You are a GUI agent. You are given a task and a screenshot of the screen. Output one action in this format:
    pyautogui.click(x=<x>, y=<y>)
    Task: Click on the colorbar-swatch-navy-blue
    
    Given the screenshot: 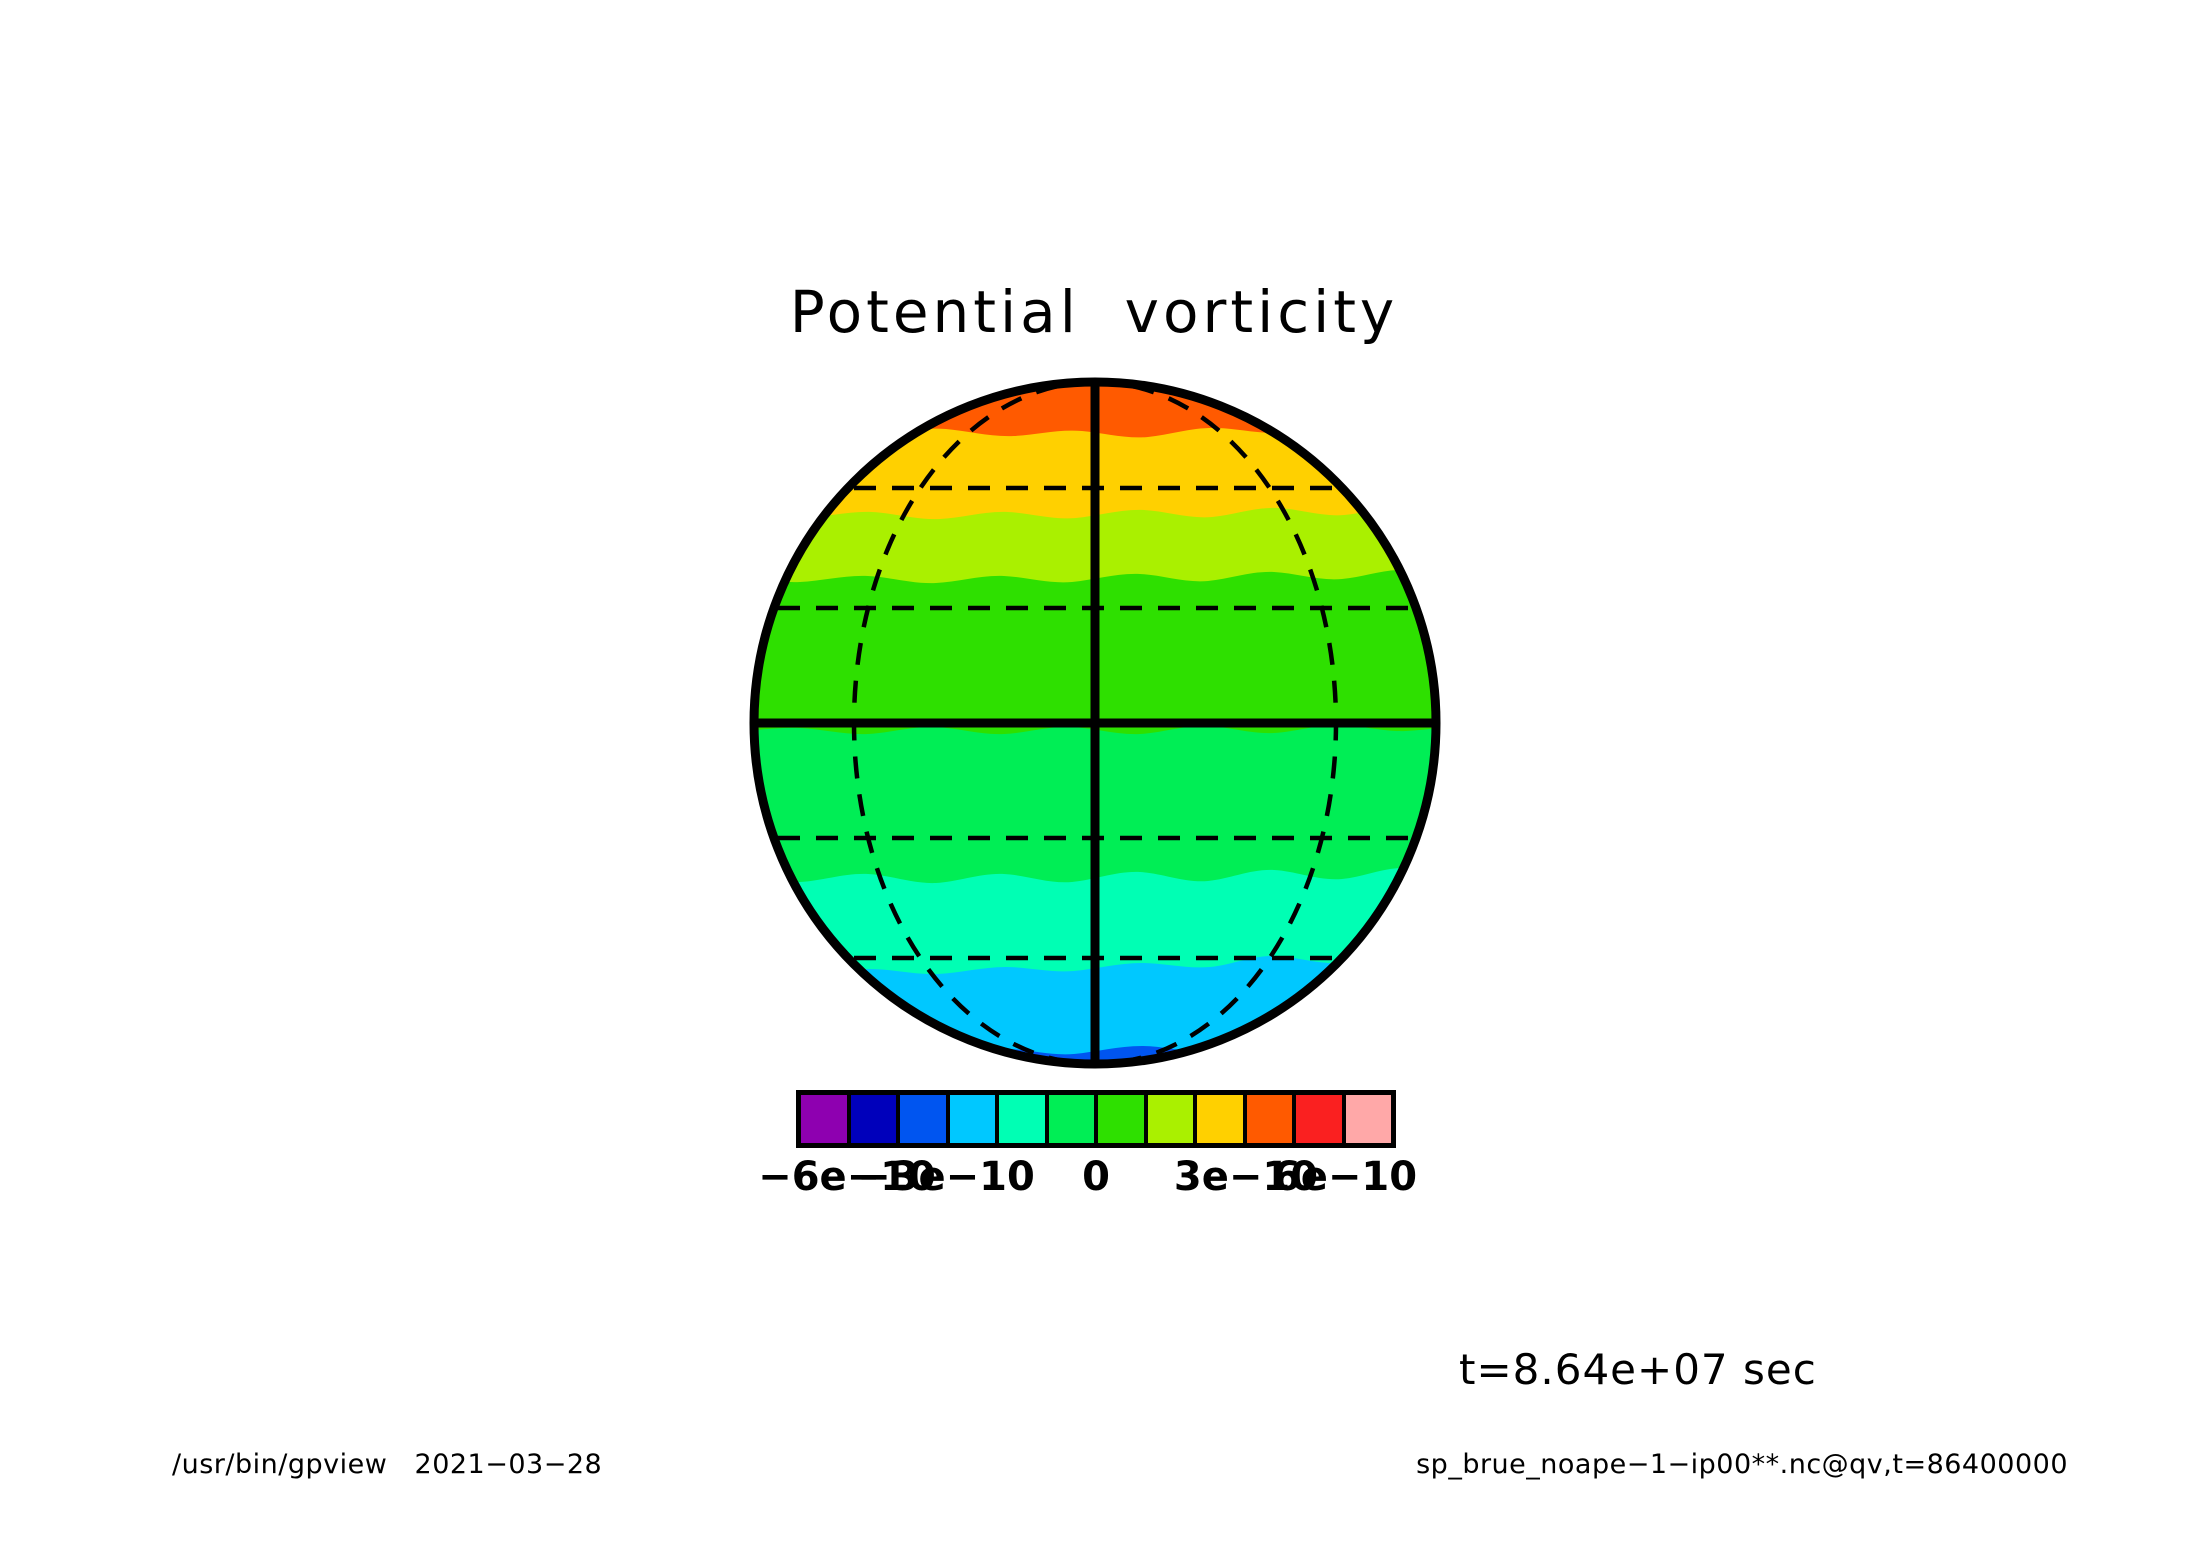 What is the action you would take?
    pyautogui.click(x=875, y=1119)
    